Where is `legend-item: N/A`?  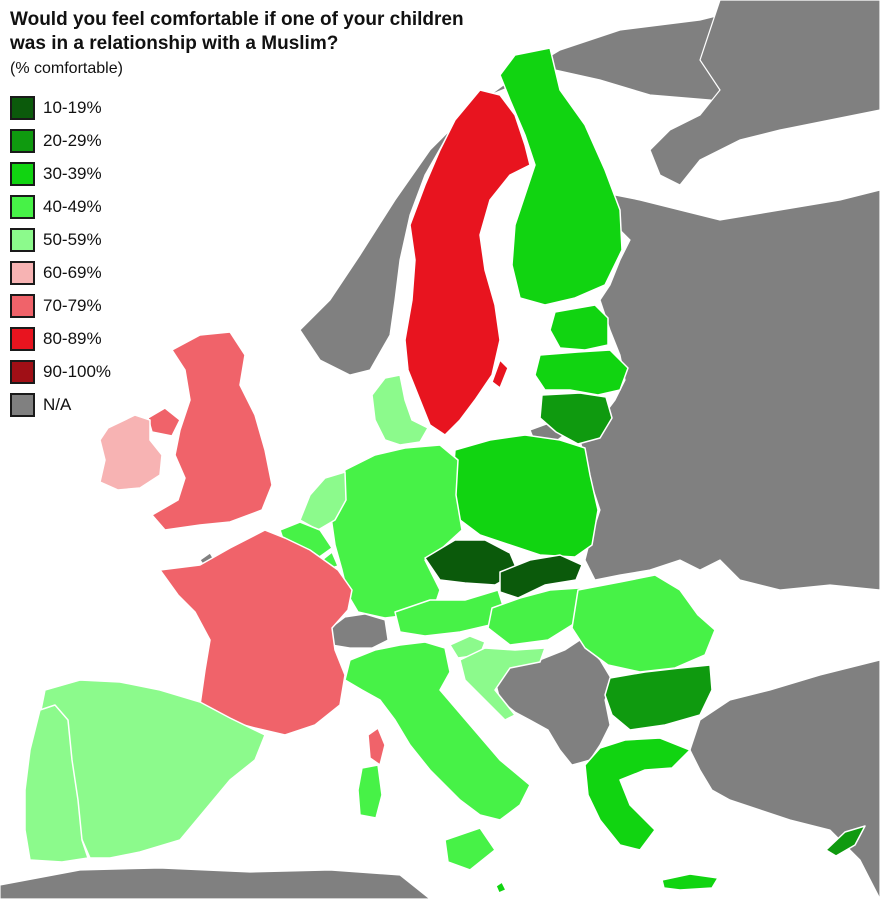
legend-item: N/A is located at coordinates (60, 404).